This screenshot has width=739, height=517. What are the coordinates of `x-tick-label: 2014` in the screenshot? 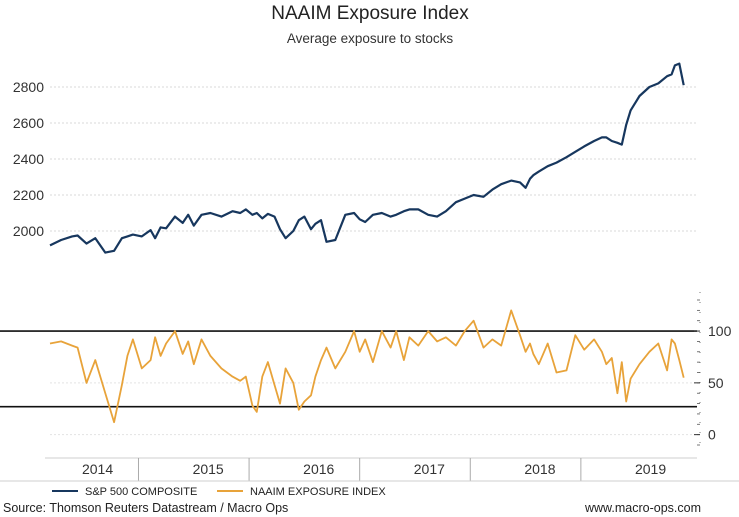 It's located at (97, 469).